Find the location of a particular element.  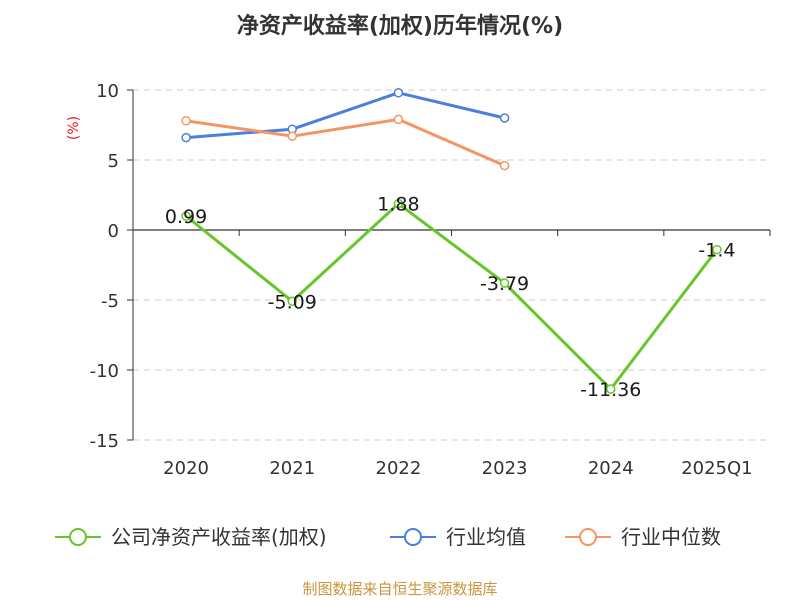

x-tick-label: 2023 is located at coordinates (505, 468).